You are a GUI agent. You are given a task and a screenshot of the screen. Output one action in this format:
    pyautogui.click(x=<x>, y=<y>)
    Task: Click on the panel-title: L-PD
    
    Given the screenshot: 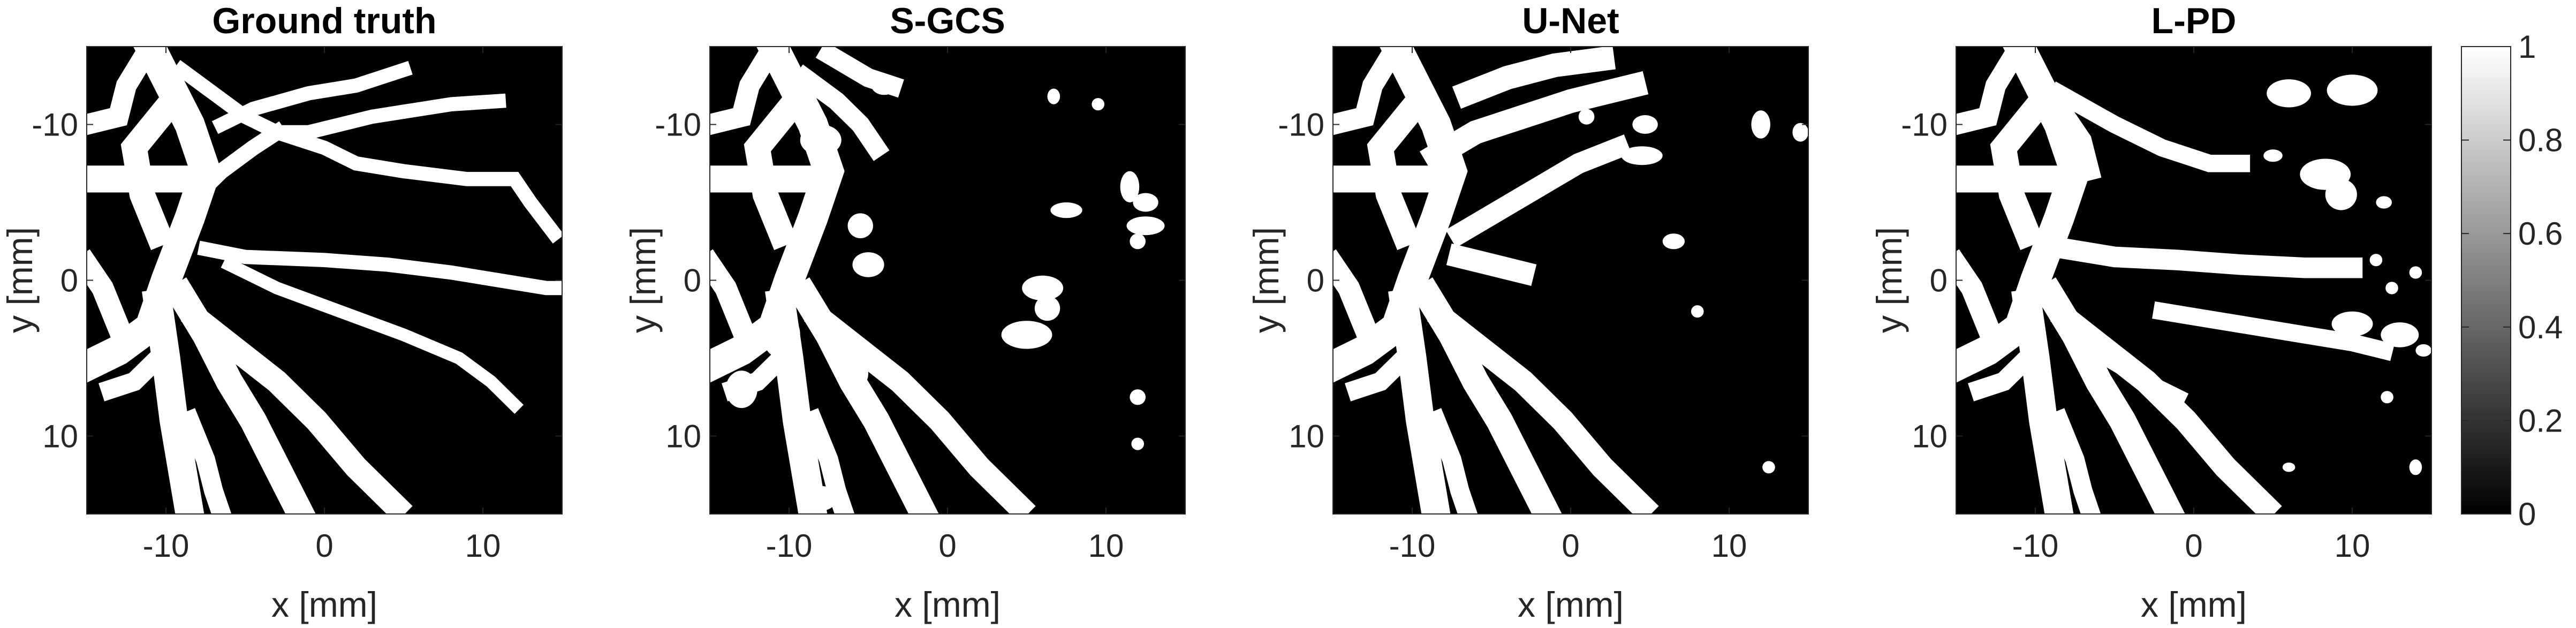 What is the action you would take?
    pyautogui.click(x=2194, y=21)
    